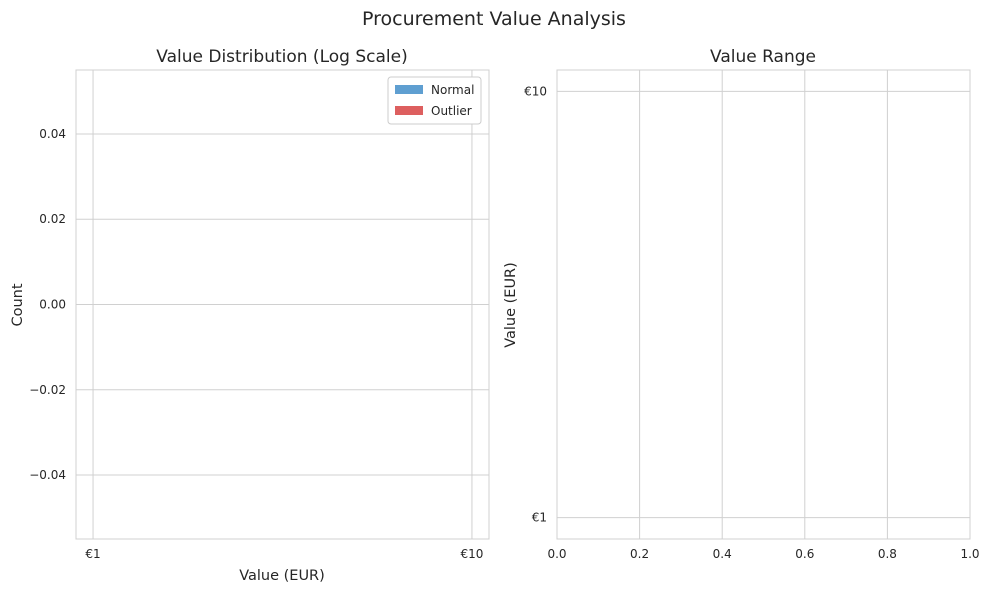 This screenshot has width=989, height=593. Describe the element at coordinates (409, 89) in the screenshot. I see `legend-swatch-normal` at that location.